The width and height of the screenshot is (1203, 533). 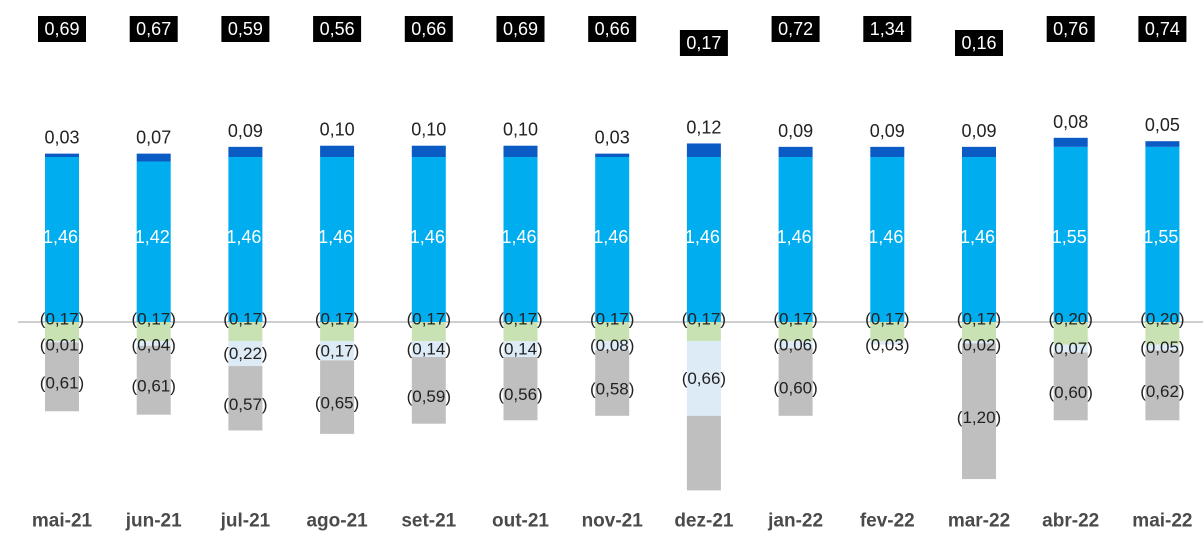 What do you see at coordinates (152, 237) in the screenshot?
I see `data-label-jun-21-s1: 1,42` at bounding box center [152, 237].